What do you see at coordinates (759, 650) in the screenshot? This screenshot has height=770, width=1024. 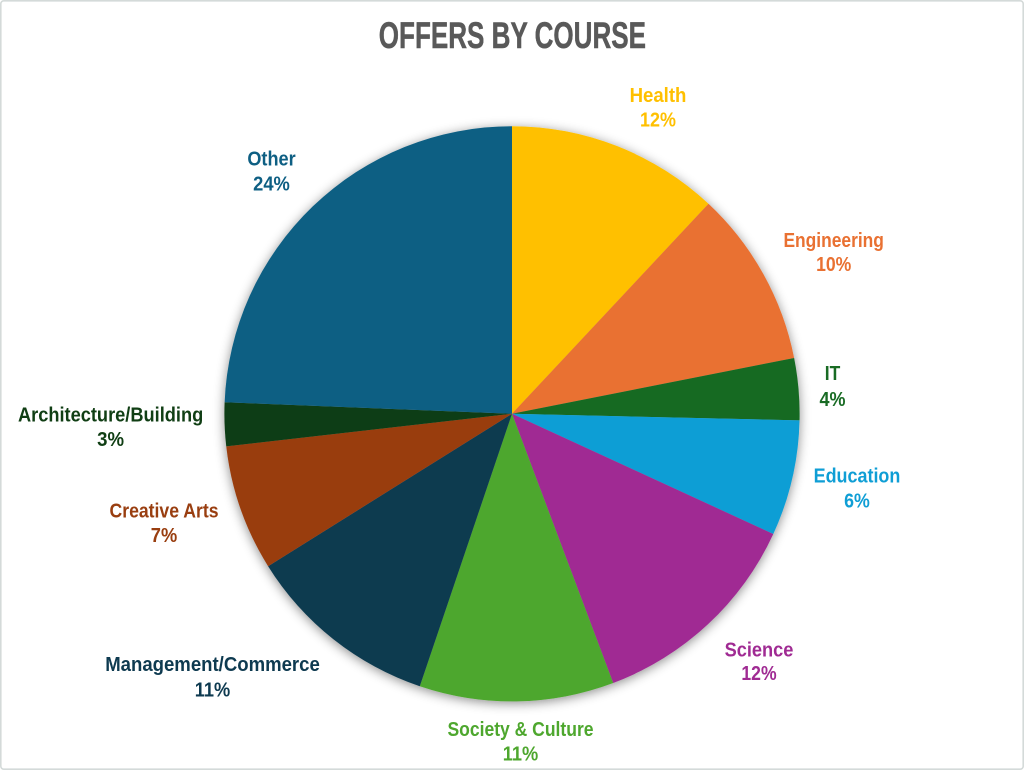 I see `svg-text: Science` at bounding box center [759, 650].